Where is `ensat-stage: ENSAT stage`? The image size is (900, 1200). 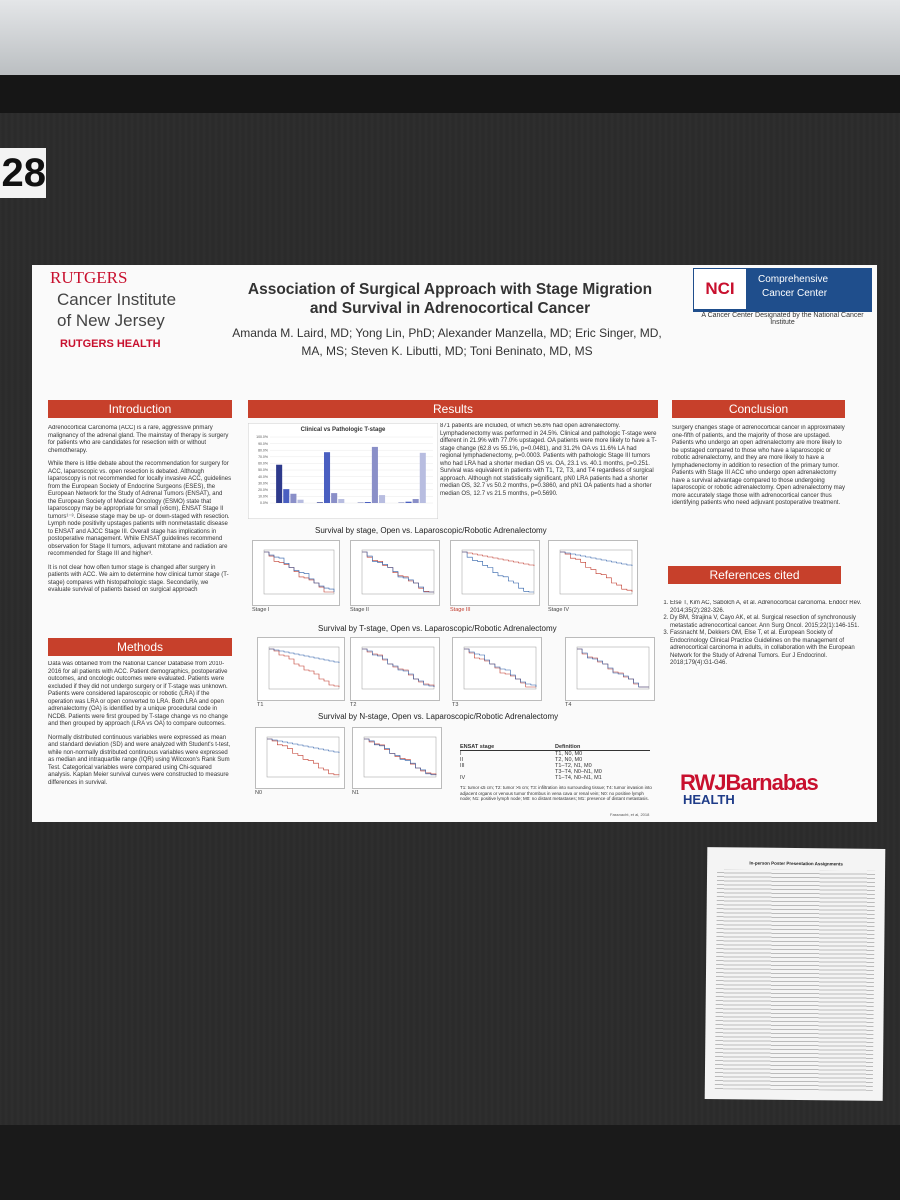 ensat-stage: ENSAT stage is located at coordinates (477, 747).